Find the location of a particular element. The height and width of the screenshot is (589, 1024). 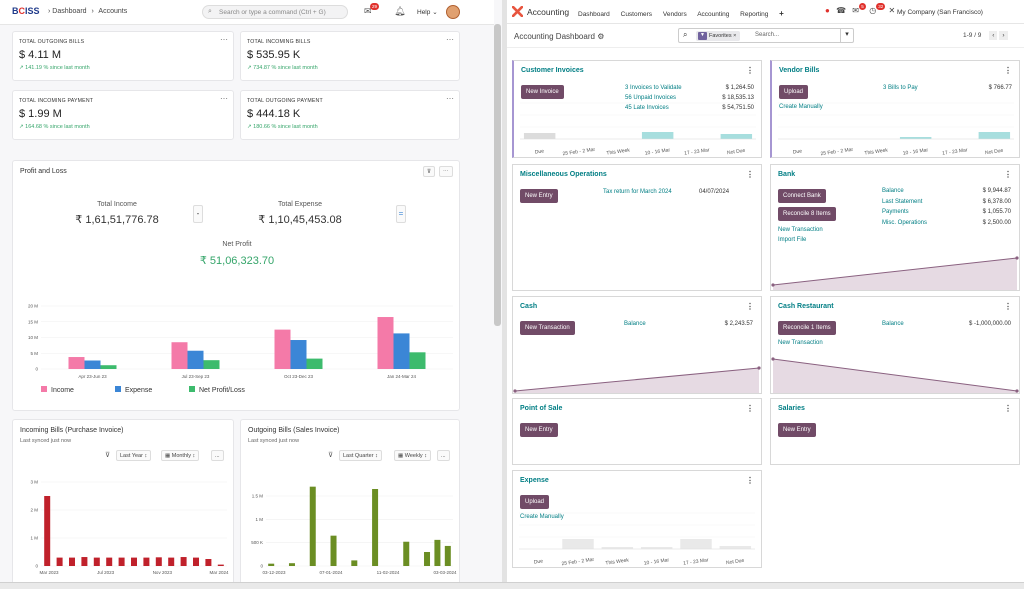

tax-return-link: Tax return for March 2024 is located at coordinates (637, 192).